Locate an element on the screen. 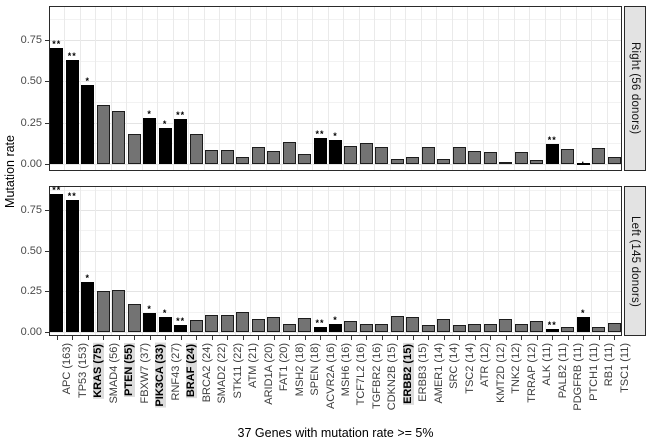  bar-palb2-right is located at coordinates (552, 154).